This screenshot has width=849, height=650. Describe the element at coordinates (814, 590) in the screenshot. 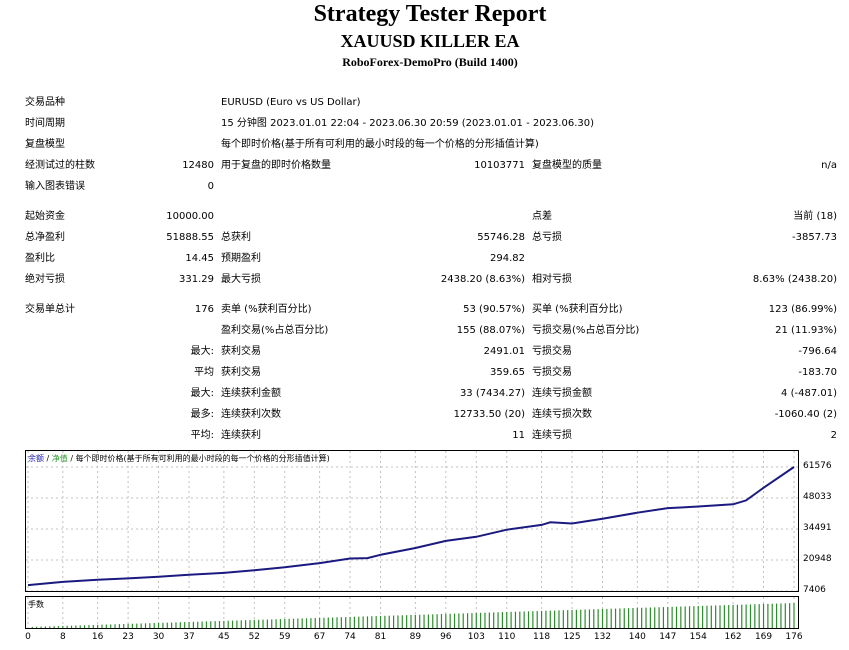

I see `y-tick-label: 7406` at that location.